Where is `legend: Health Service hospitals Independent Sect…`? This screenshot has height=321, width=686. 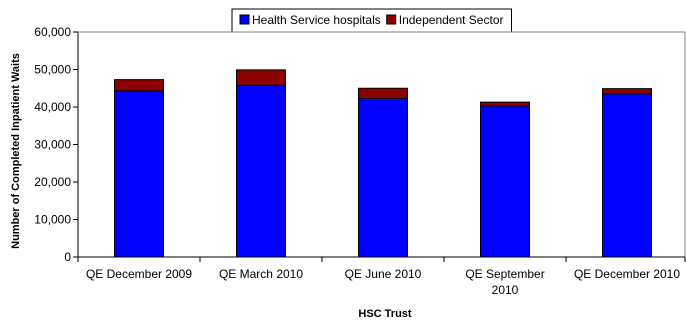
legend: Health Service hospitals Independent Sect… is located at coordinates (371, 20).